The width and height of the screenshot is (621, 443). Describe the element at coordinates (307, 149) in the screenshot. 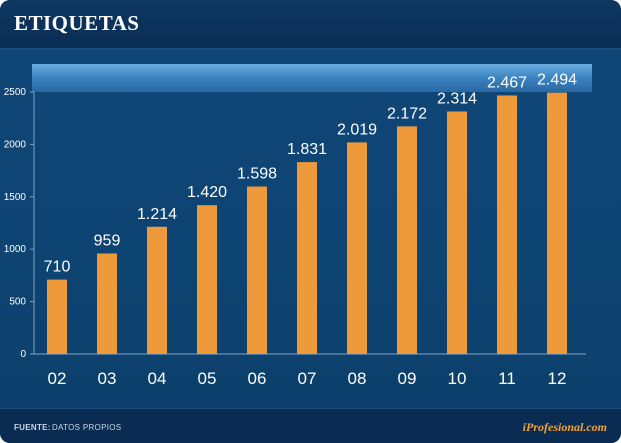

I see `data-label: 1.831` at that location.